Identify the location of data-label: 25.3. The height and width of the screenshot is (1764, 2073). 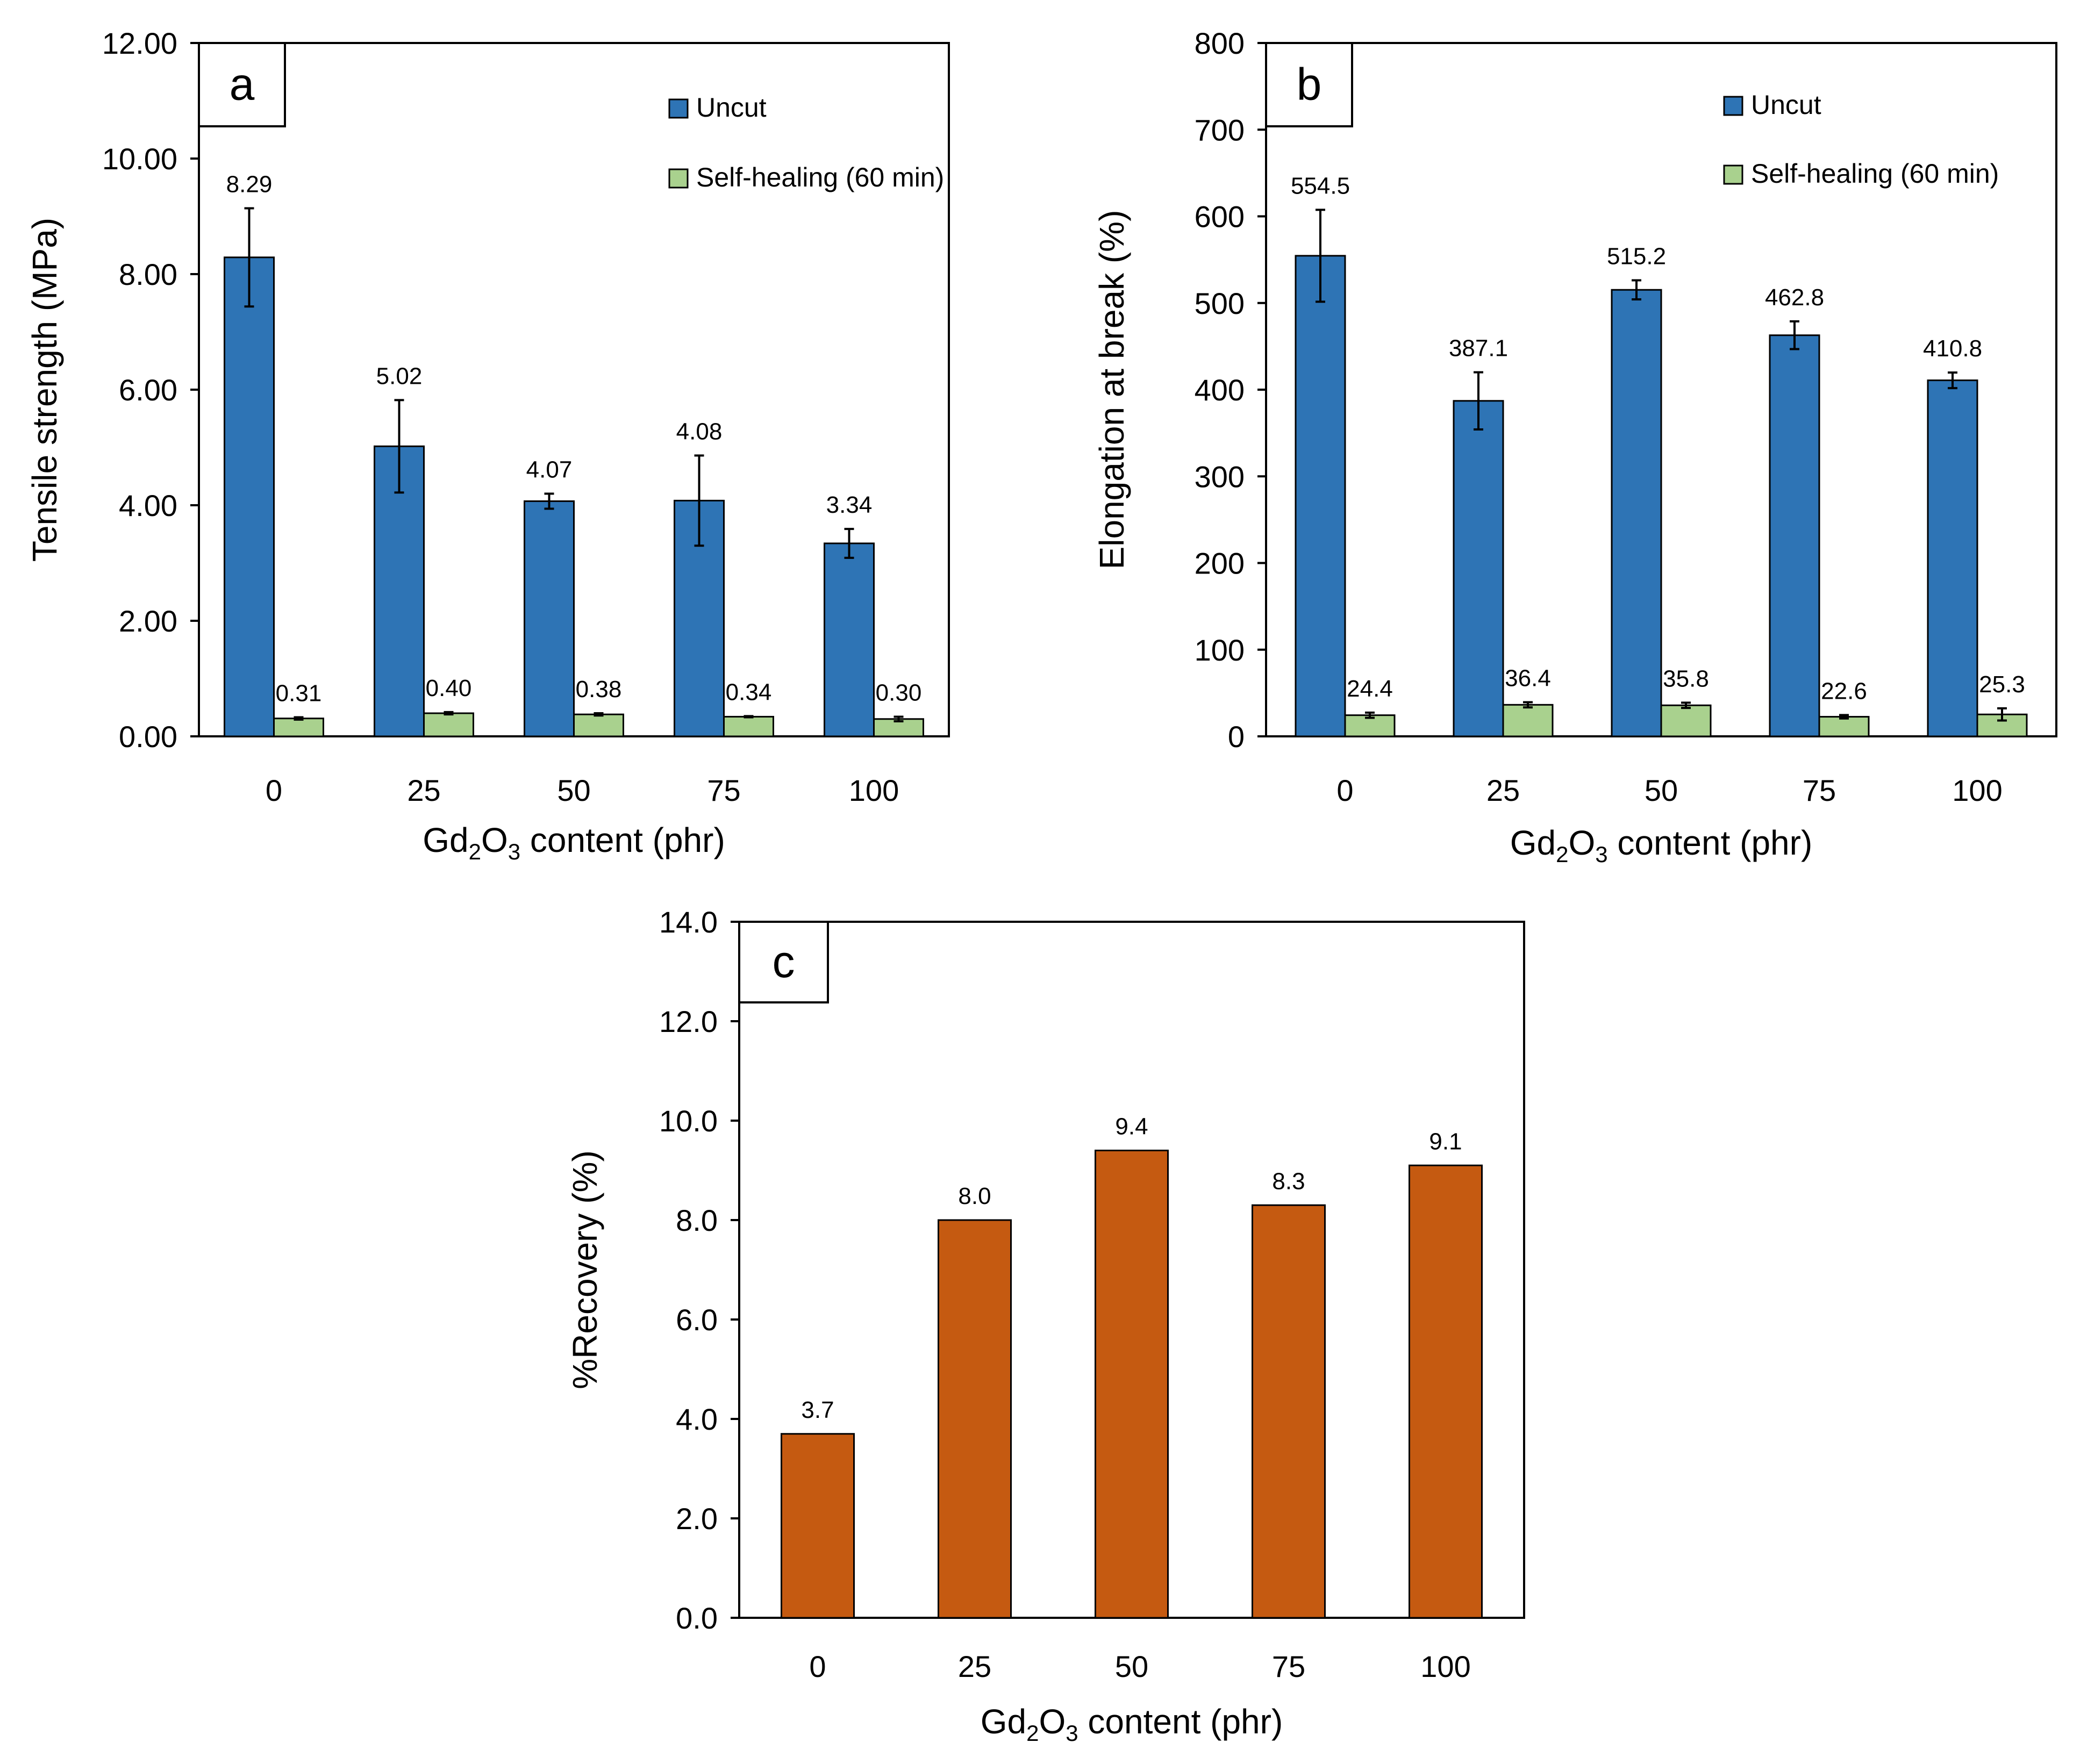
(2002, 684).